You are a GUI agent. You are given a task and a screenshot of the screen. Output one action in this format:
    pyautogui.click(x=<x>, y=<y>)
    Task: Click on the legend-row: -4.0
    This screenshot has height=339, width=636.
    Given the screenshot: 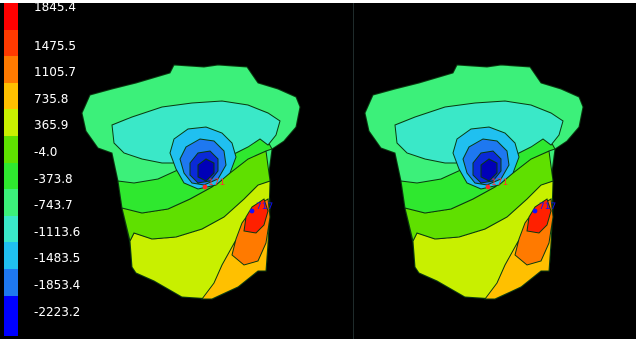 What is the action you would take?
    pyautogui.click(x=37, y=149)
    